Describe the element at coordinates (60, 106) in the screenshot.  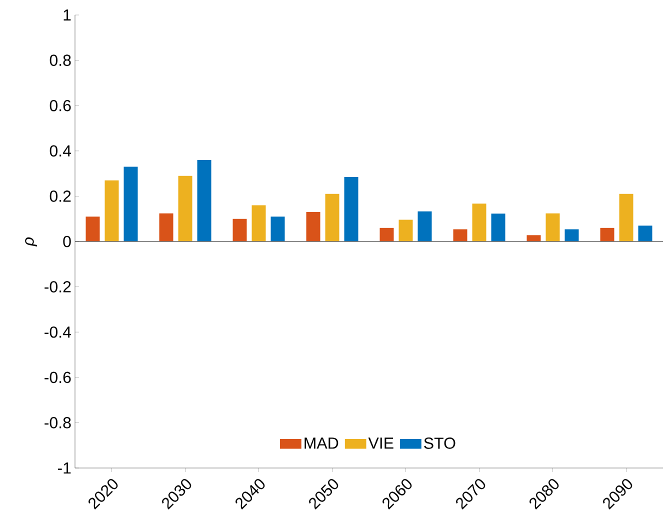
I see `y-tick-label: 0.6` at that location.